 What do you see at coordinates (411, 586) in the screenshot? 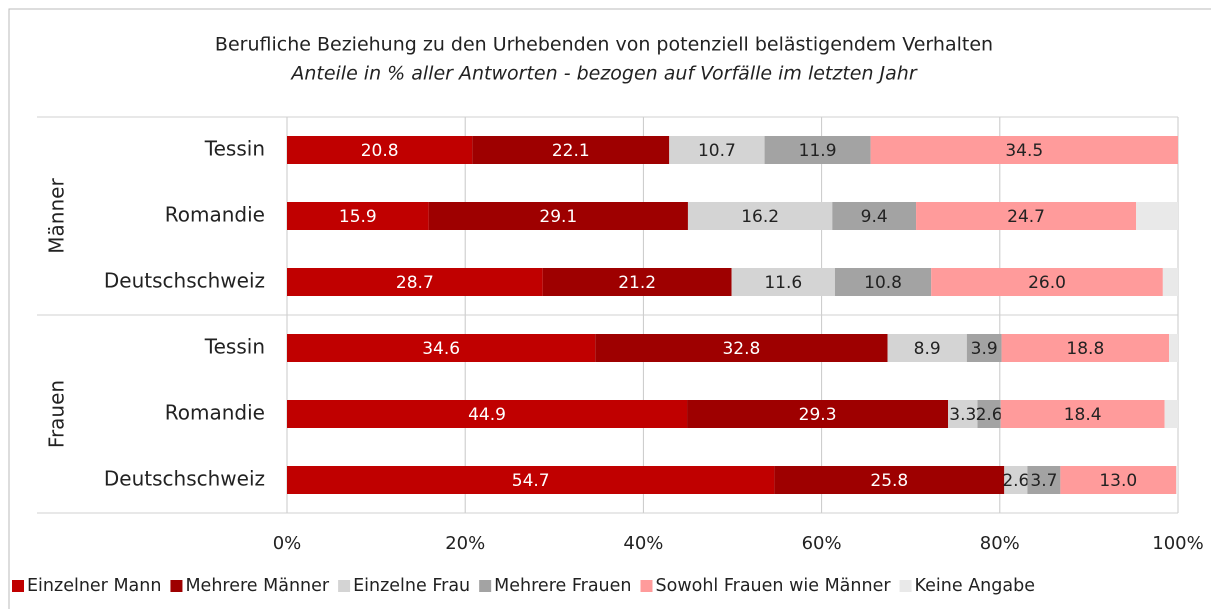
I see `legend-label: Einzelne Frau` at bounding box center [411, 586].